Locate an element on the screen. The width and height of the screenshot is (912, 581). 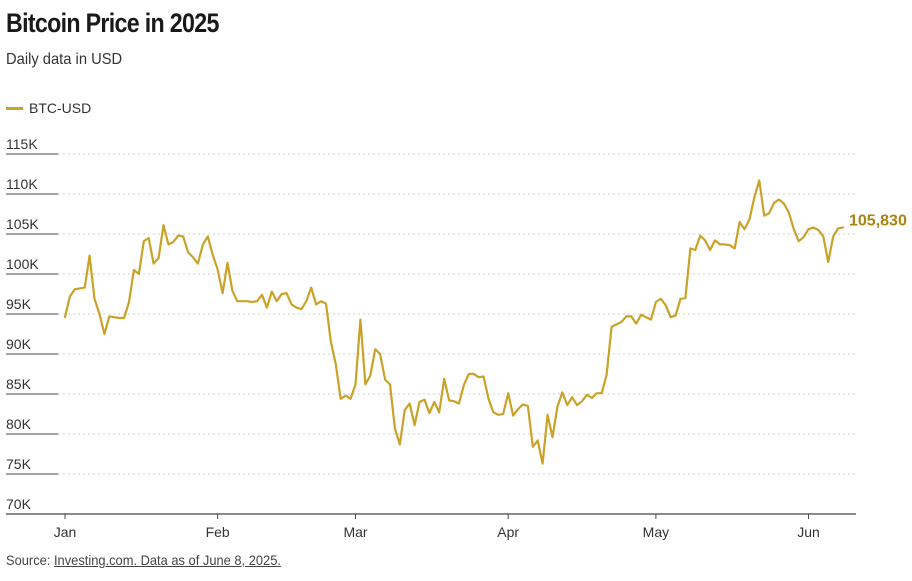
x-tick-label: Jan is located at coordinates (65, 532).